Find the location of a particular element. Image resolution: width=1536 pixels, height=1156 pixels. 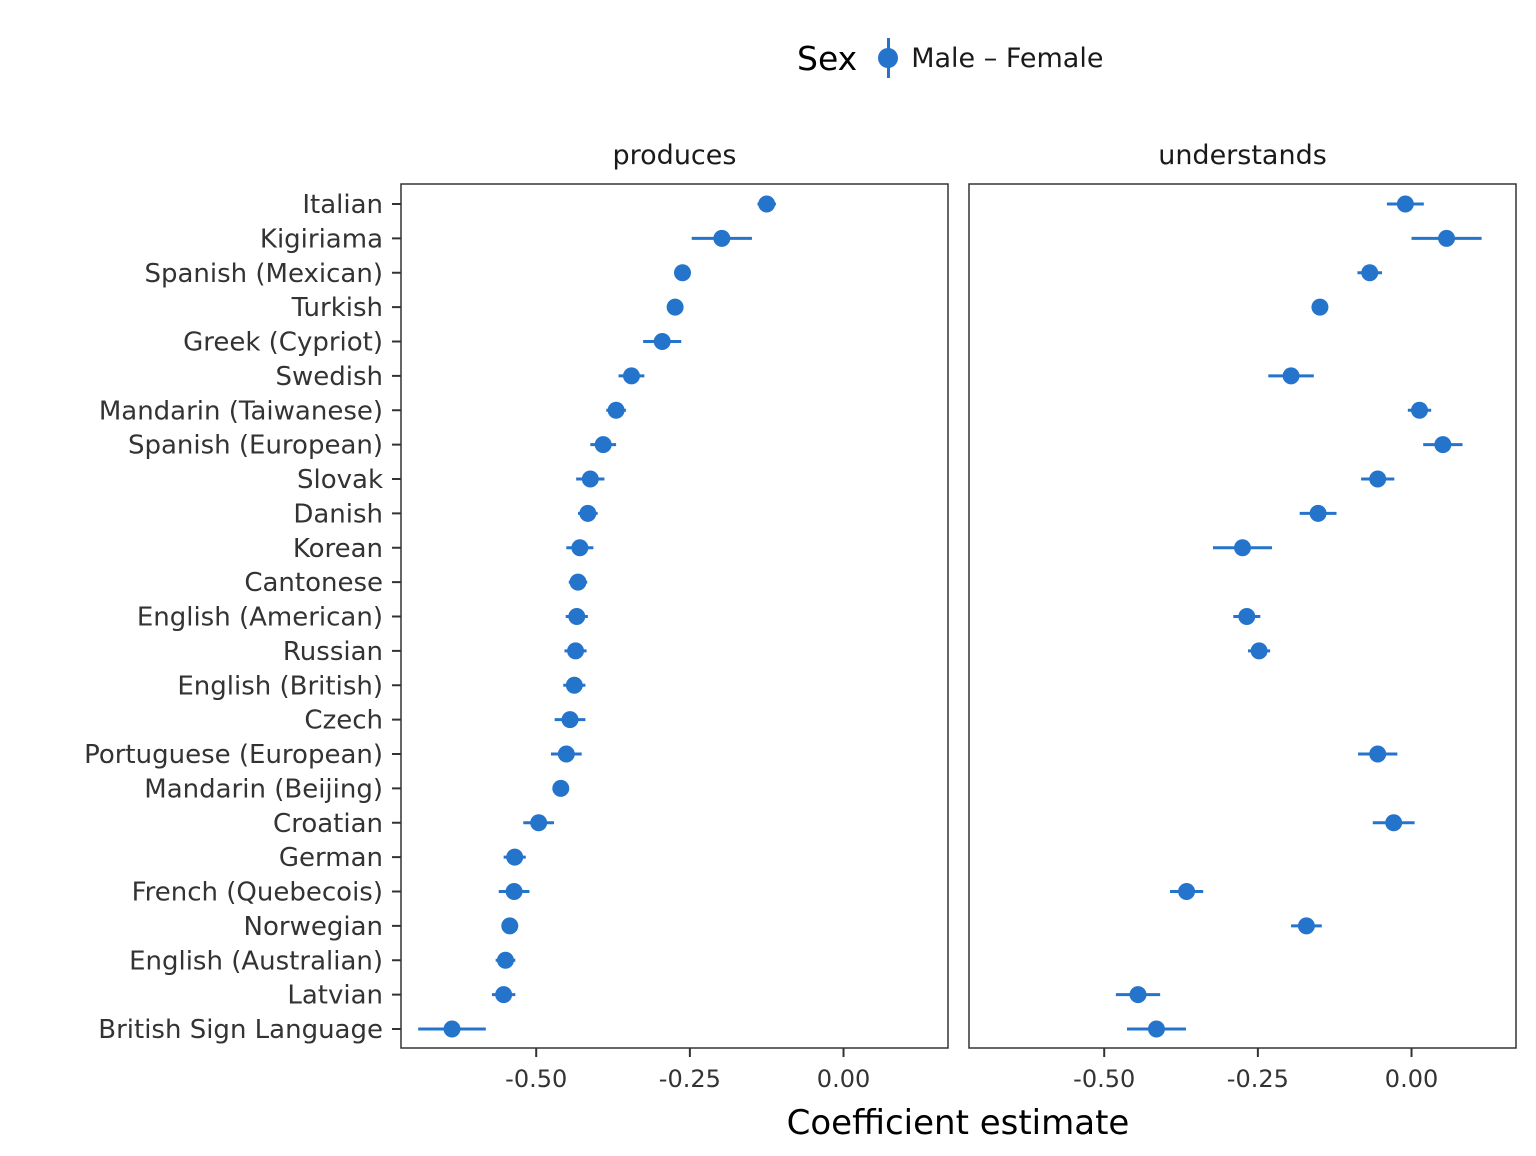

y-tick-label: Spanish (Mexican) is located at coordinates (263, 274).